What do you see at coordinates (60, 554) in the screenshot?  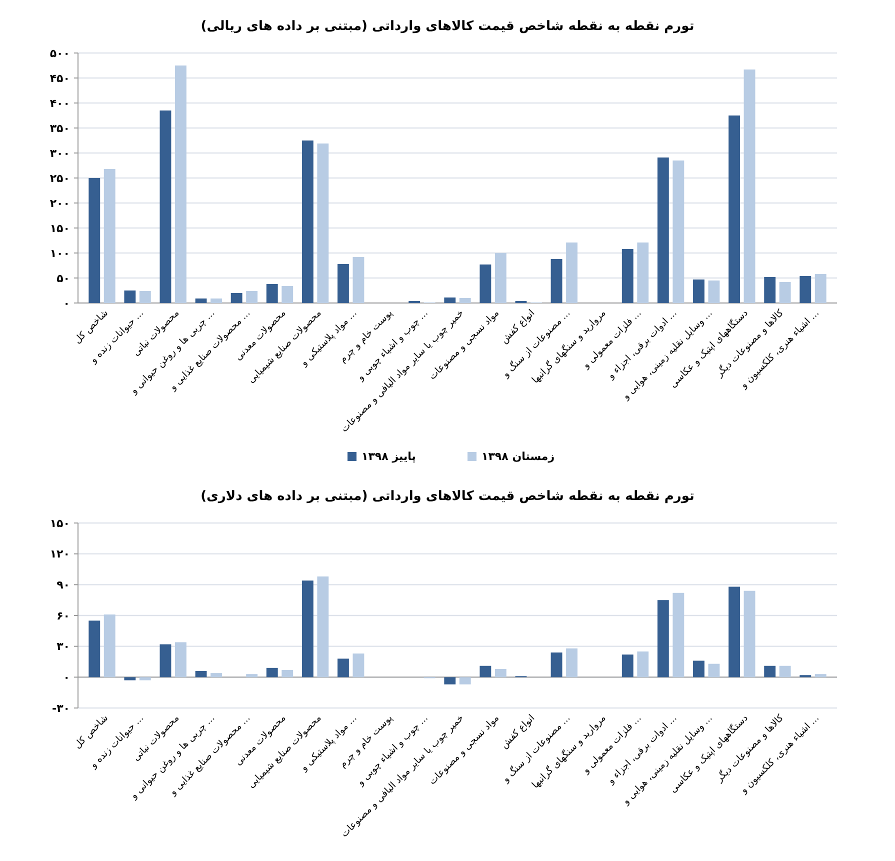 I see `y-tick-label: ۱۲۰` at bounding box center [60, 554].